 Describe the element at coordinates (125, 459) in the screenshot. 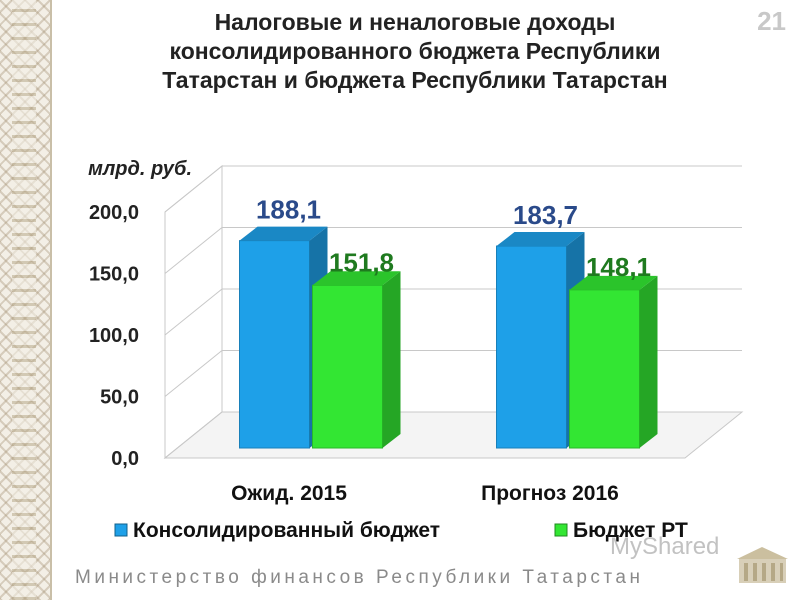

I see `y-tick-label: 0,0` at that location.